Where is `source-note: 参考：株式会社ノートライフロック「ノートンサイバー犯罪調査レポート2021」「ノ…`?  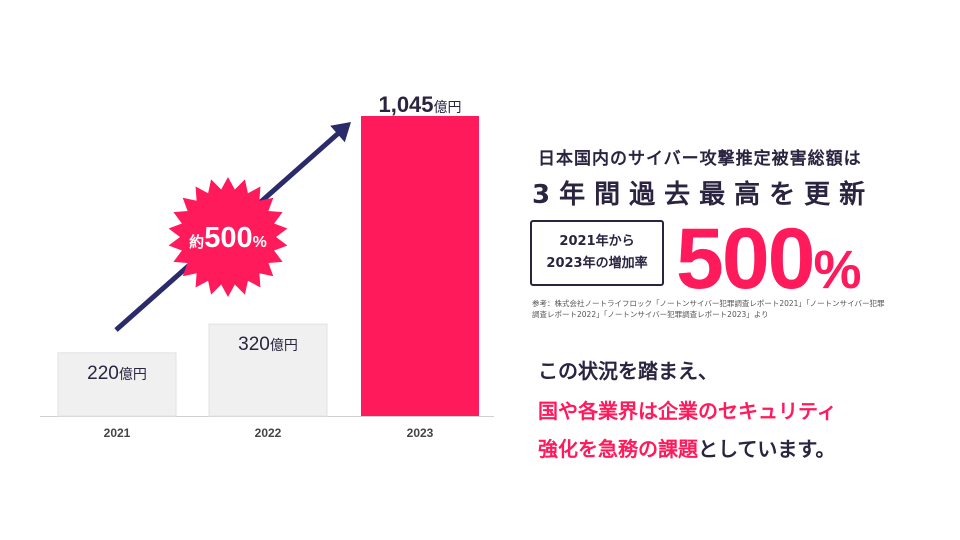
source-note: 参考：株式会社ノートライフロック「ノートンサイバー犯罪調査レポート2021」「ノ… is located at coordinates (708, 309).